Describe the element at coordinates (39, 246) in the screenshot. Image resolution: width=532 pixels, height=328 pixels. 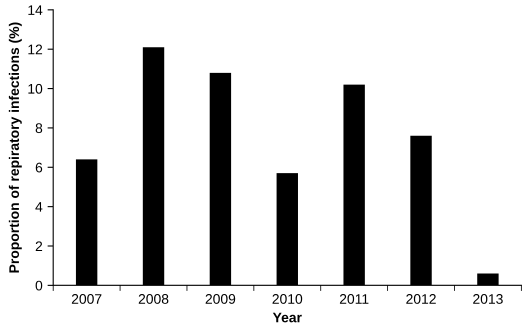
I see `y-tick-label: 2` at that location.